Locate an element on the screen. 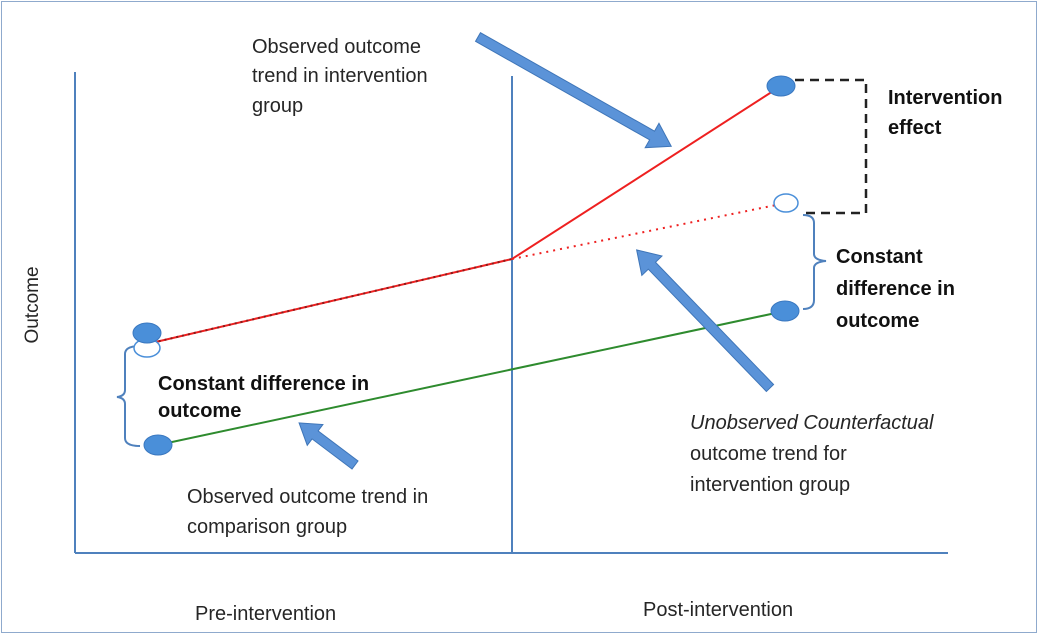 Image resolution: width=1040 pixels, height=636 pixels. intervention-effect-bracket is located at coordinates (831, 146).